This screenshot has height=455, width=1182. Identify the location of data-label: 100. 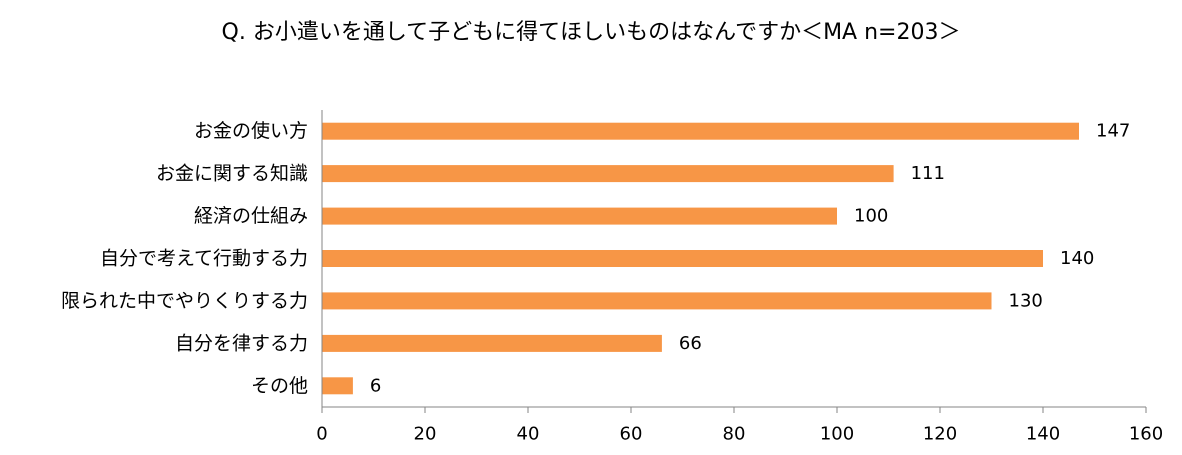
(871, 216).